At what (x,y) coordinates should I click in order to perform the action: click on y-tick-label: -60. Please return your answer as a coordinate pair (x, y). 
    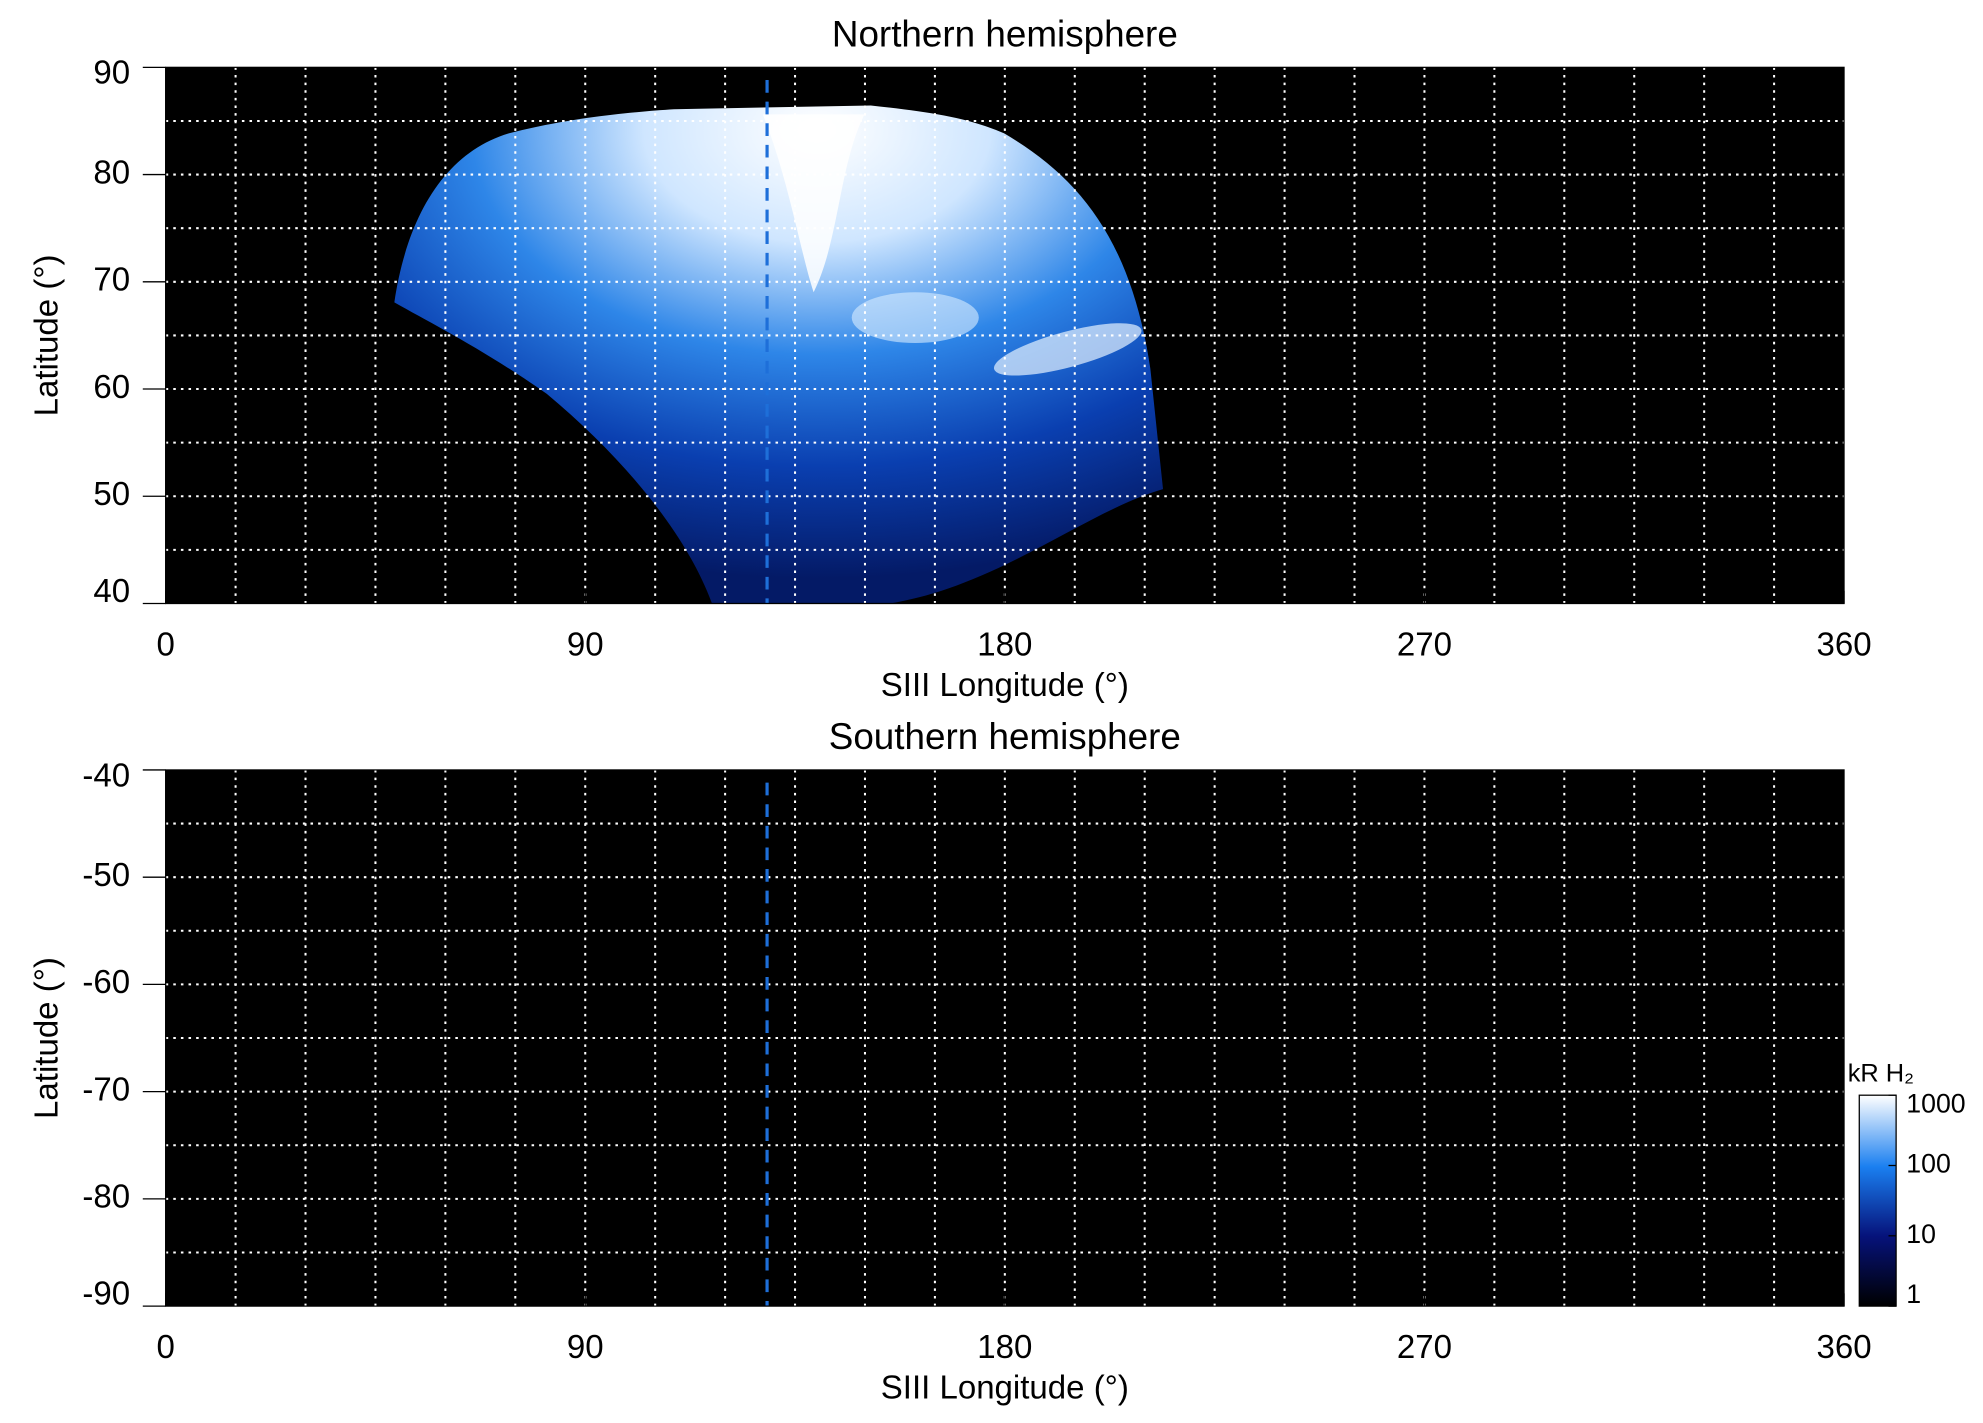
    Looking at the image, I should click on (106, 981).